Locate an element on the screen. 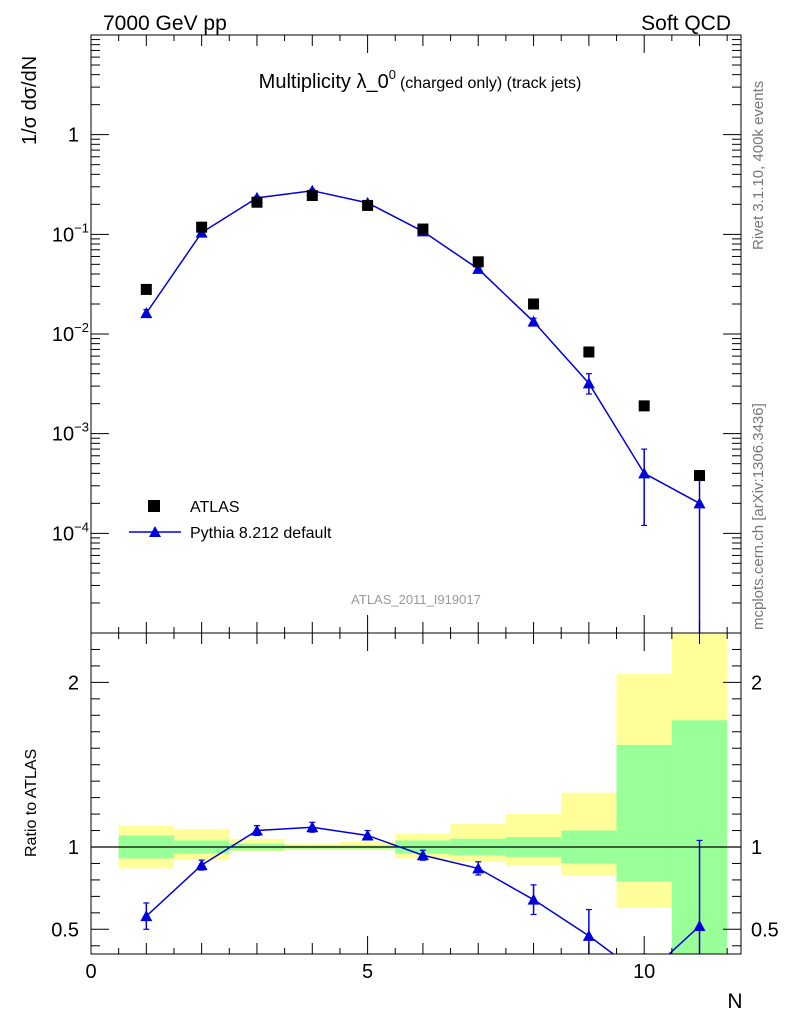 The image size is (786, 1024). header-right: Soft QCD is located at coordinates (686, 23).